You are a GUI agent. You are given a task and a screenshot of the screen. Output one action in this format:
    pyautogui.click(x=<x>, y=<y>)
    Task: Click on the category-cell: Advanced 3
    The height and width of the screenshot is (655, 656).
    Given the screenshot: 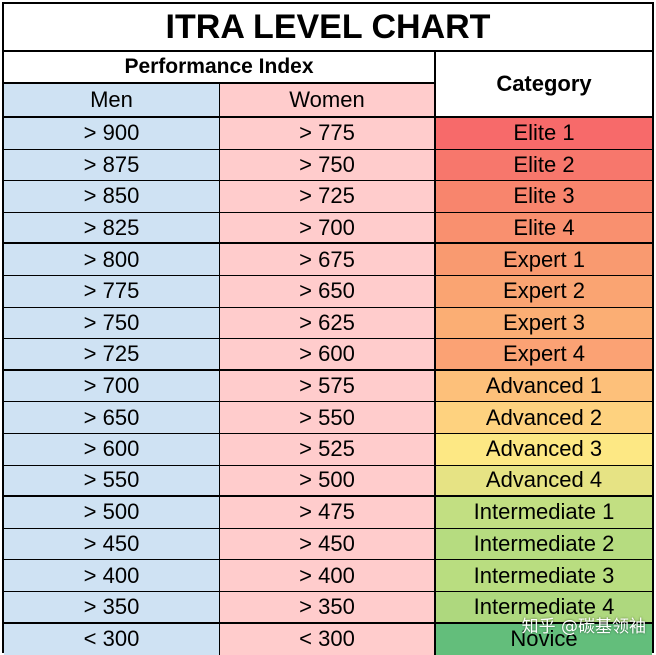 What is the action you would take?
    pyautogui.click(x=544, y=449)
    